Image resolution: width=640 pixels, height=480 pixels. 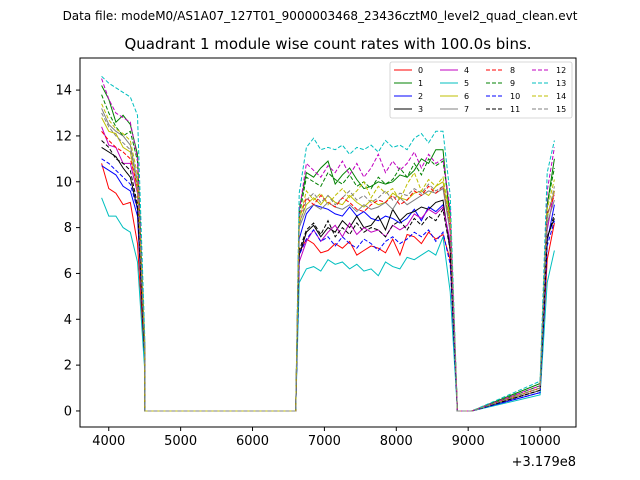 I want to click on y-tick-label: 10, so click(x=63, y=182).